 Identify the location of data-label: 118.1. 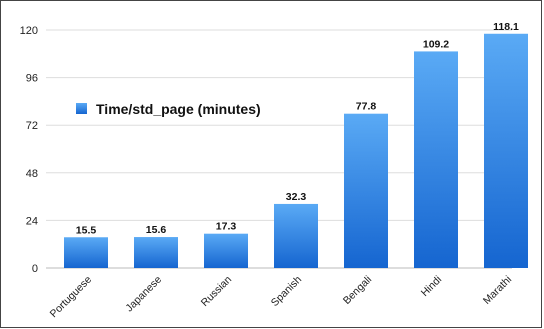
(506, 27).